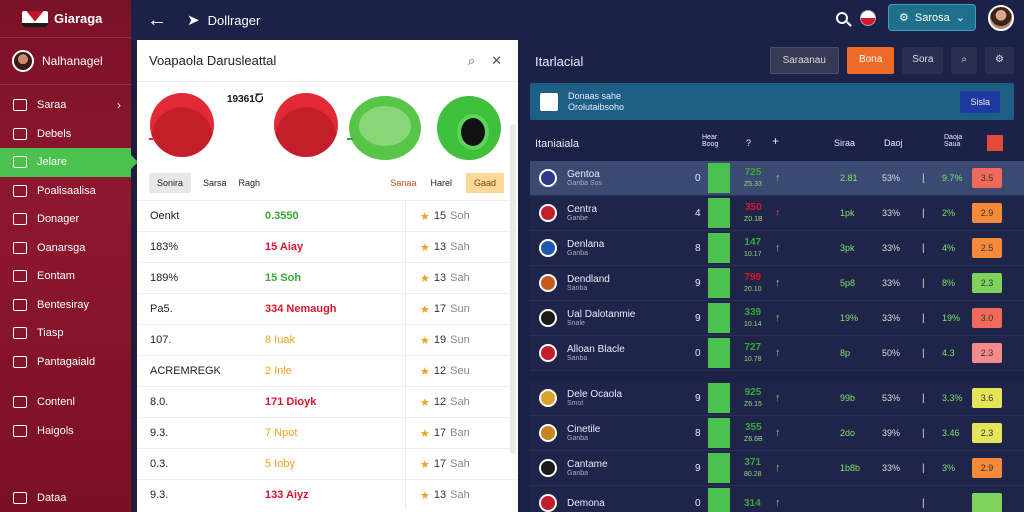  What do you see at coordinates (65, 191) in the screenshot?
I see `sidebar-item: Poalisaalisa` at bounding box center [65, 191].